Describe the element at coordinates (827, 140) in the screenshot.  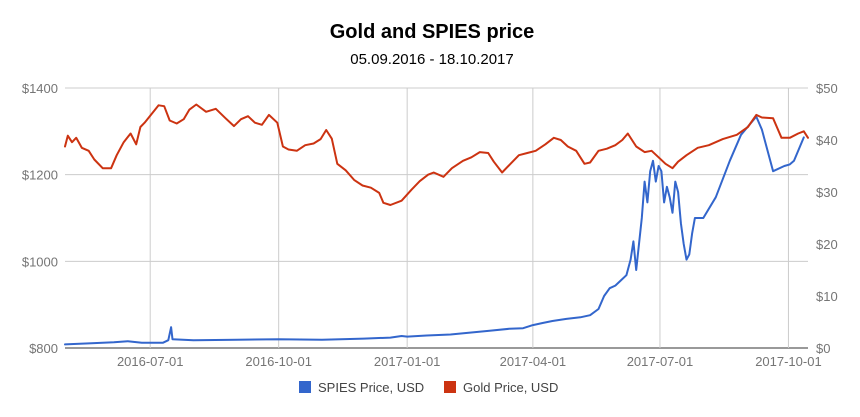
I see `y-right-tick-label: $40` at that location.